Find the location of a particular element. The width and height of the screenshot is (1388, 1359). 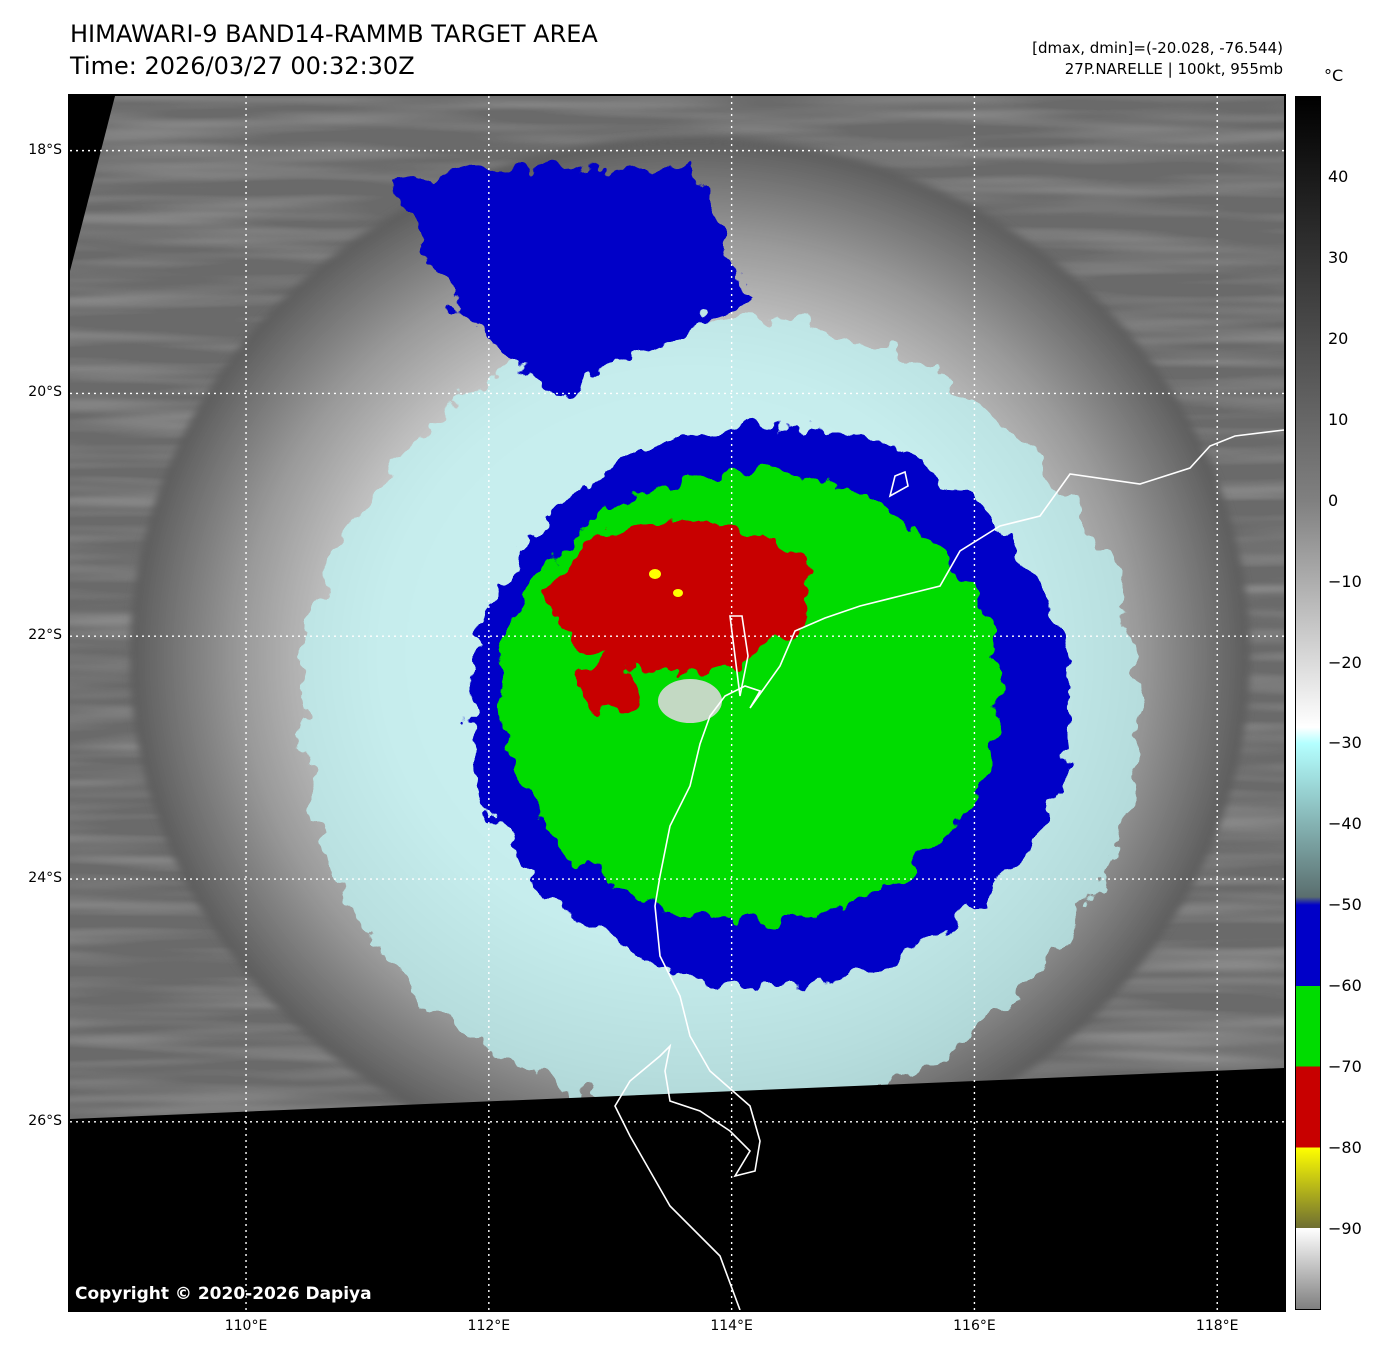

nodata-corner is located at coordinates (92, 183).